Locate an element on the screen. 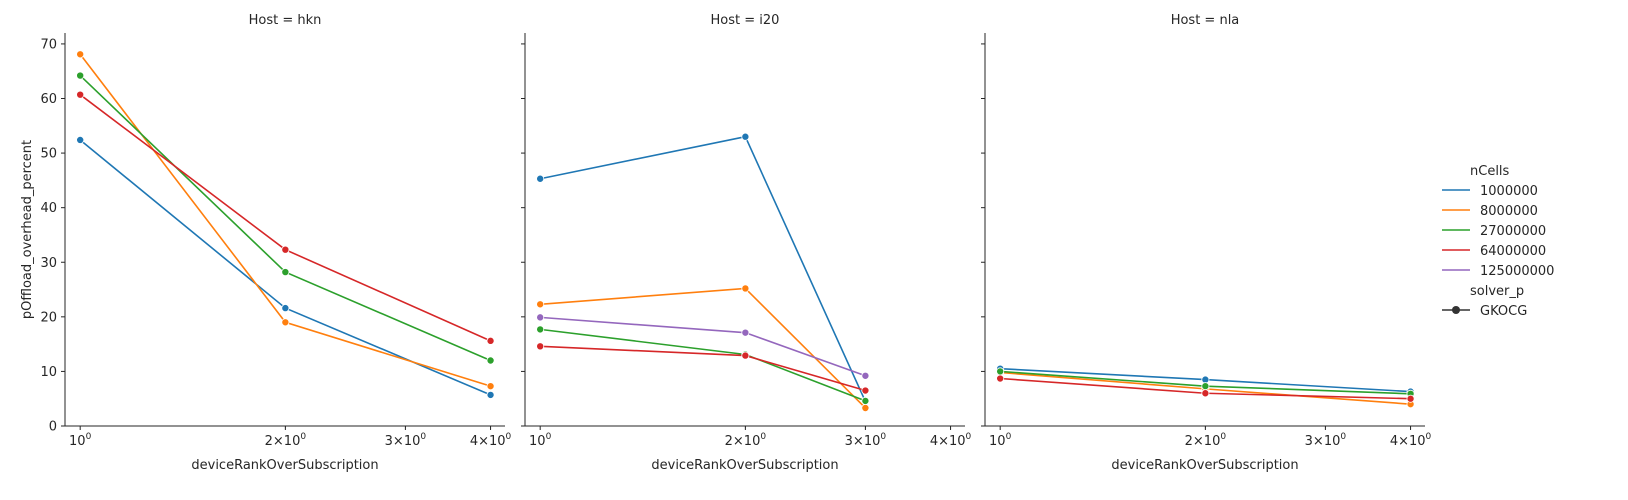 The image size is (1628, 500). legend-entry: 27000000 is located at coordinates (1494, 231).